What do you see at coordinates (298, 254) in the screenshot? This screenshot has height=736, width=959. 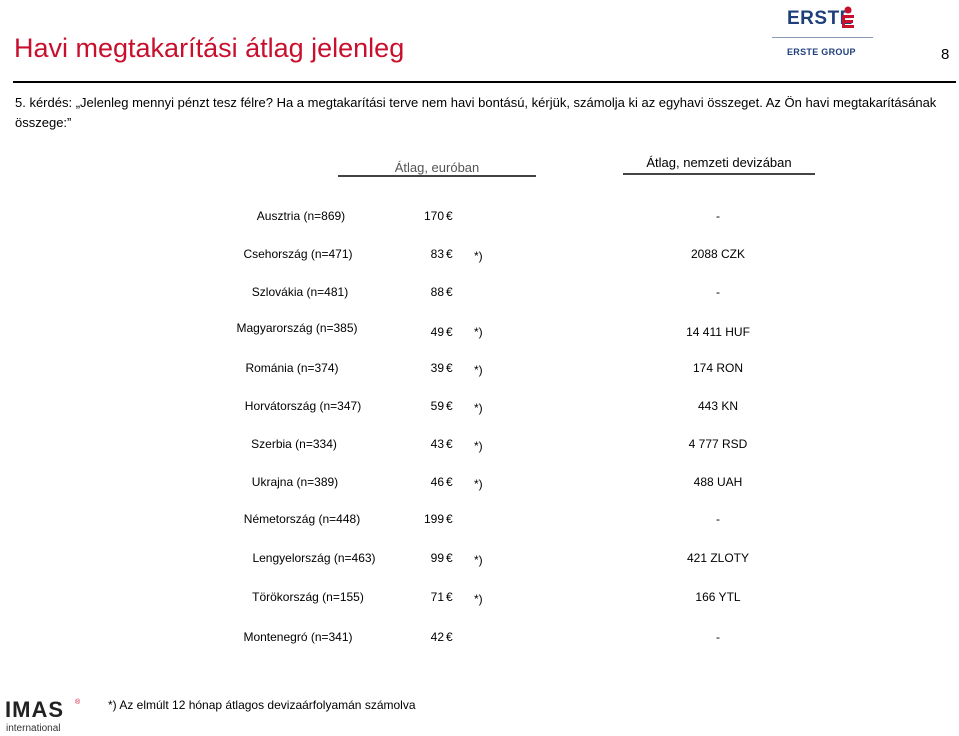 I see `row-country-label: Csehország (n=471)` at bounding box center [298, 254].